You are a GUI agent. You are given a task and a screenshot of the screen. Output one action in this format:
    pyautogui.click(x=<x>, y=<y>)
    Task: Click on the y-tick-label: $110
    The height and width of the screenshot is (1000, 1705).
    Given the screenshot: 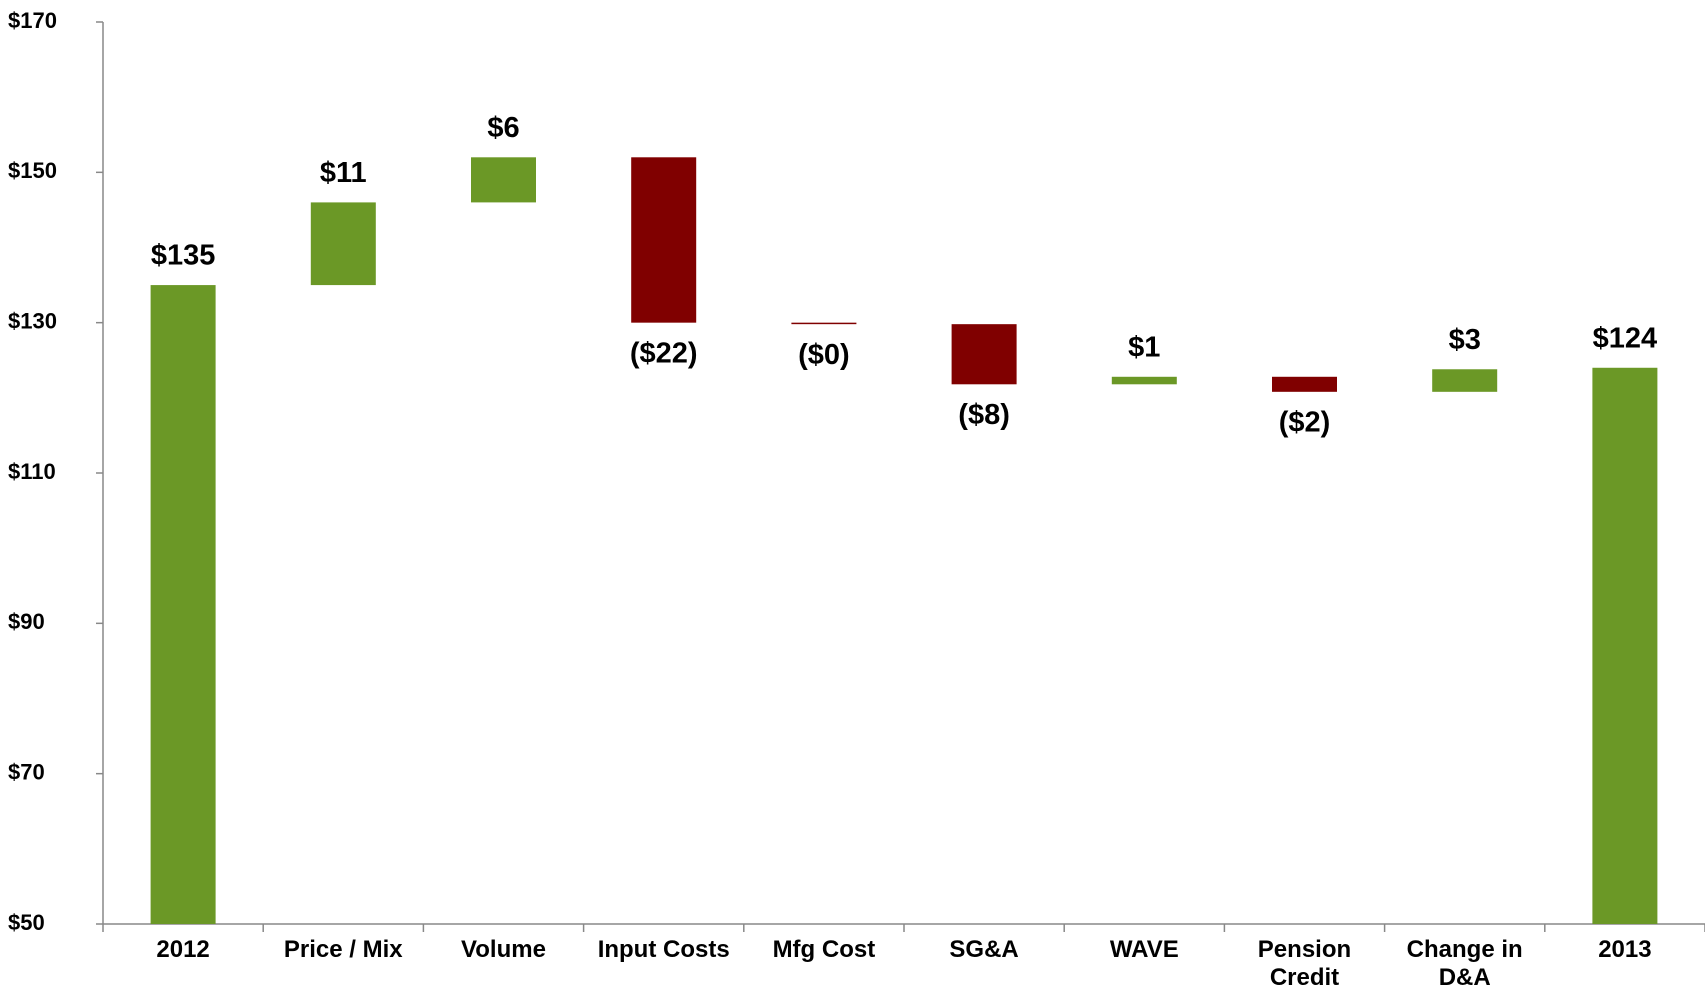 What is the action you would take?
    pyautogui.click(x=32, y=471)
    